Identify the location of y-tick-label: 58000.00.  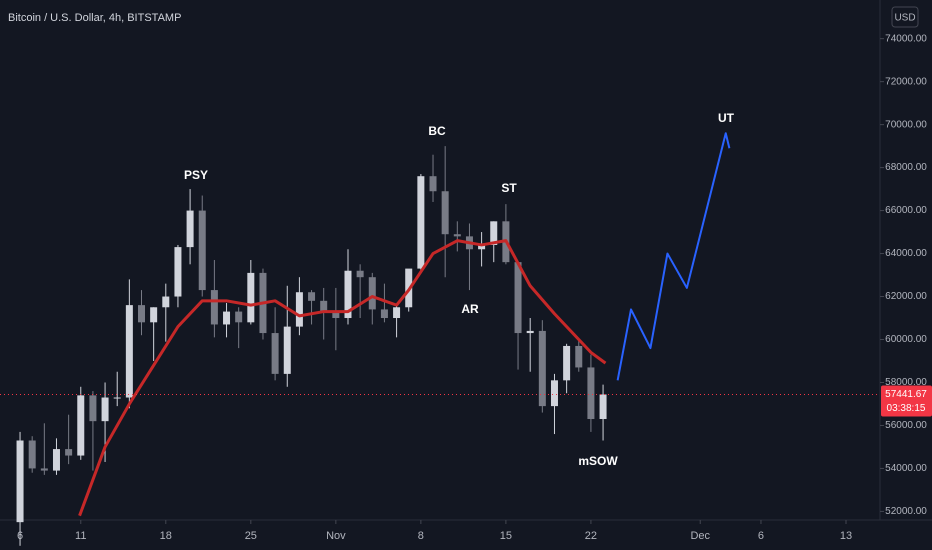
(906, 382).